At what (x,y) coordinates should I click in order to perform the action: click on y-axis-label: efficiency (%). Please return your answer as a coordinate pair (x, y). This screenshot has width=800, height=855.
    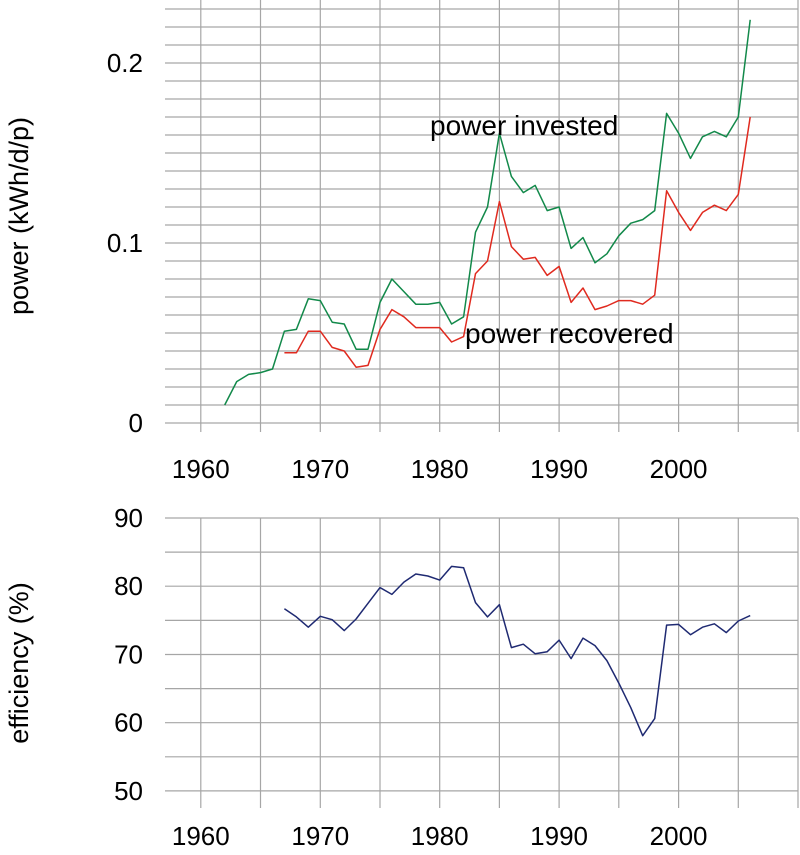
    Looking at the image, I should click on (19, 663).